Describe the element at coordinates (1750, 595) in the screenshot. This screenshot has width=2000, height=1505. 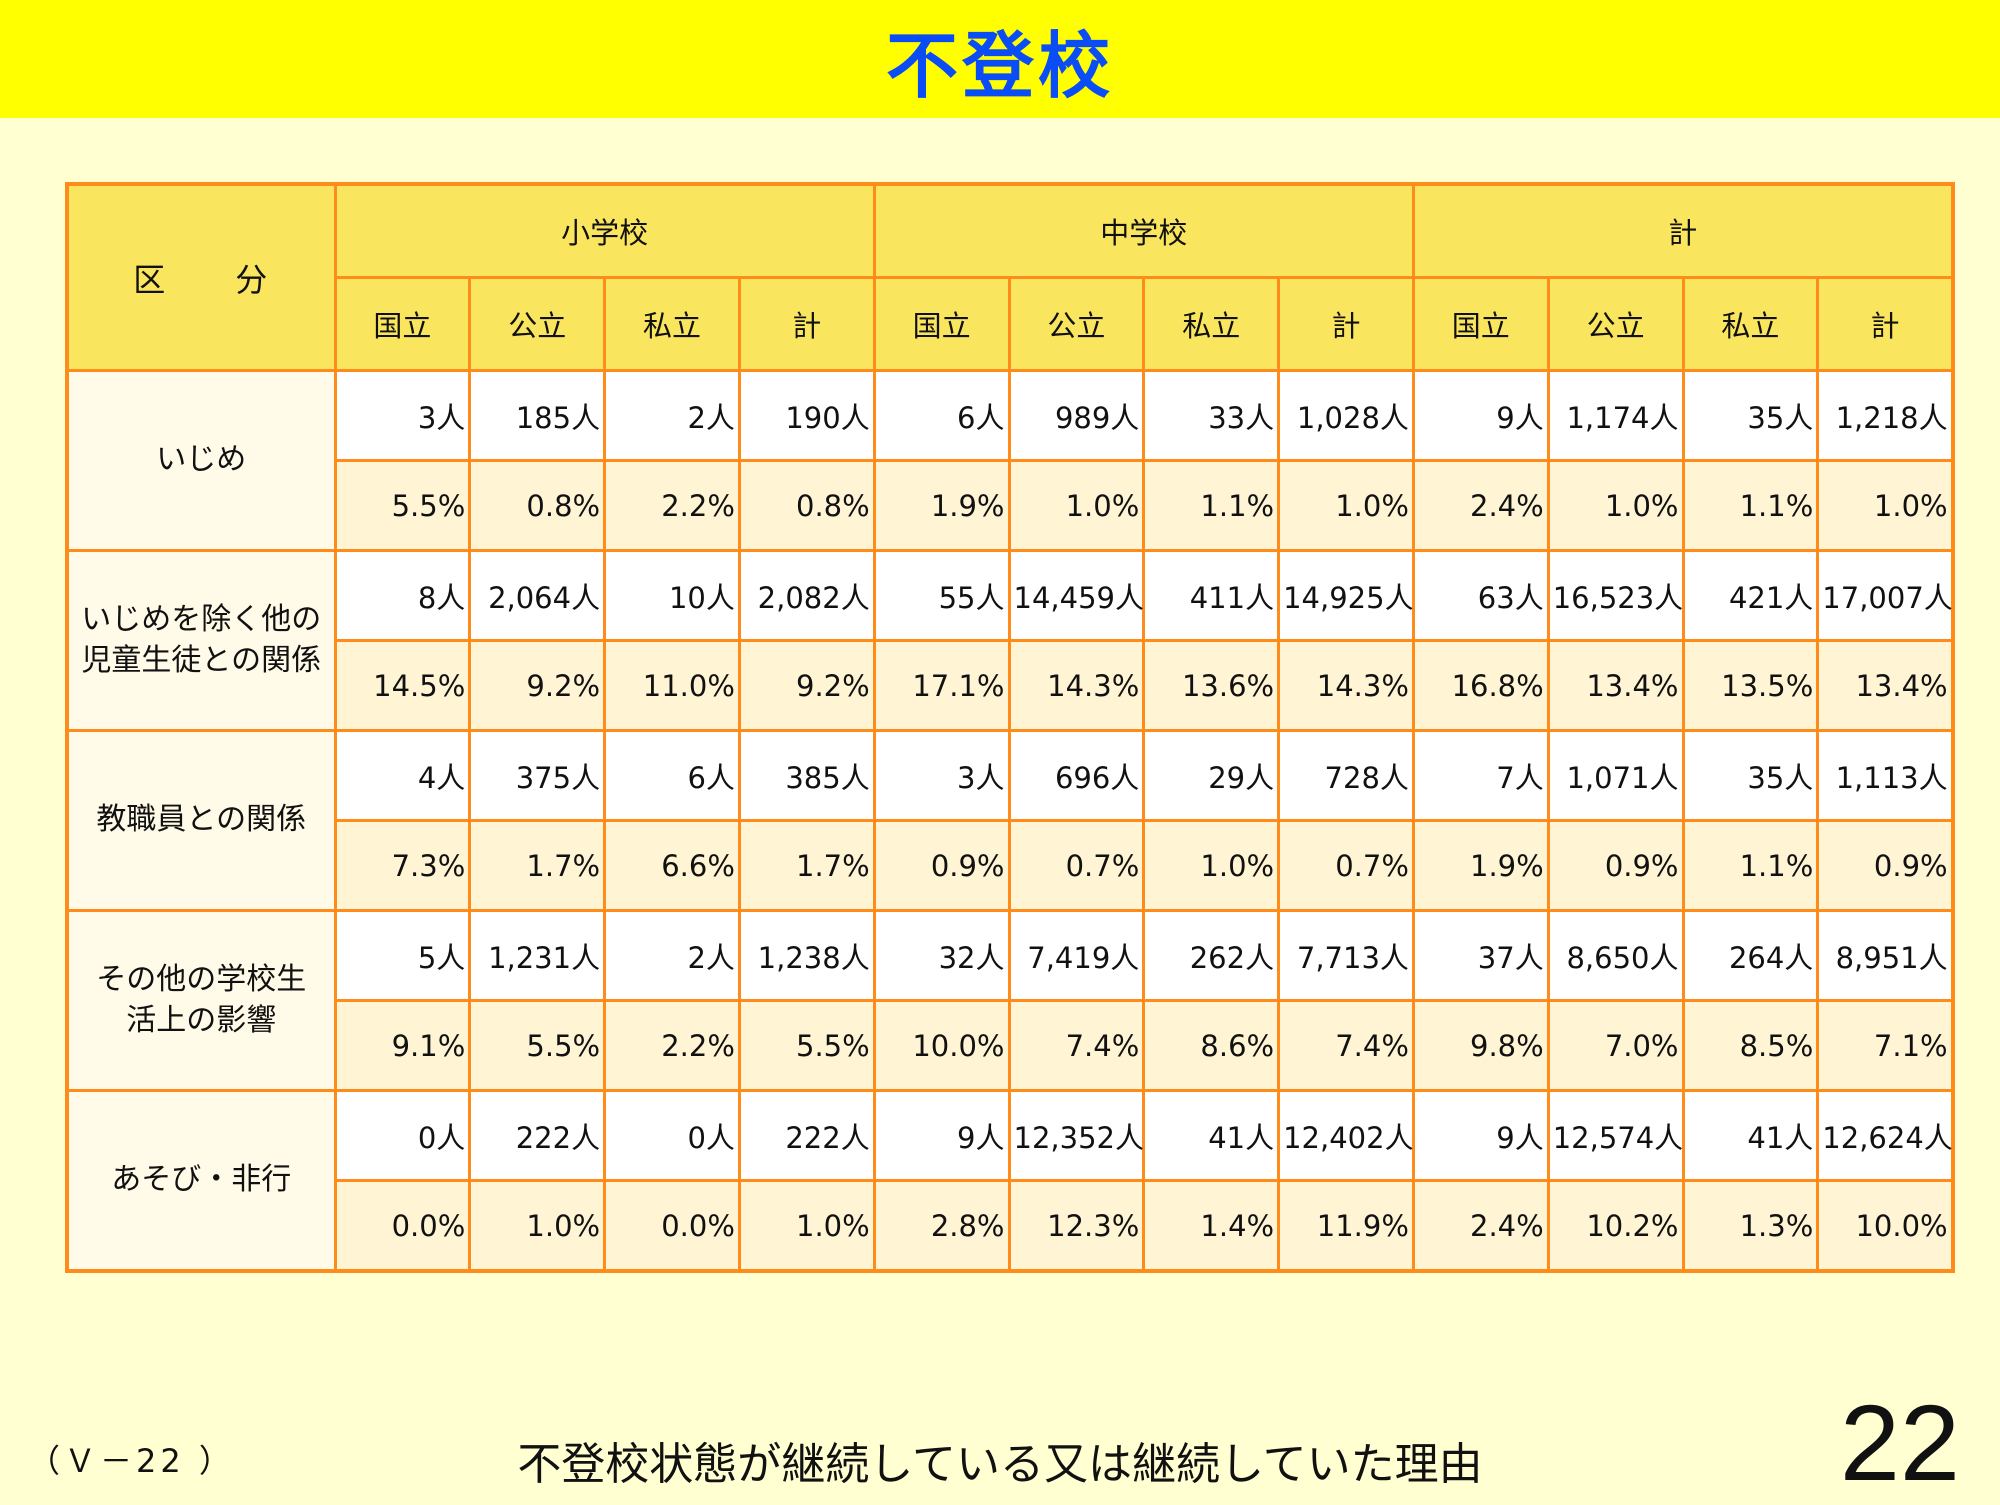
I see `count-cell: 421人` at that location.